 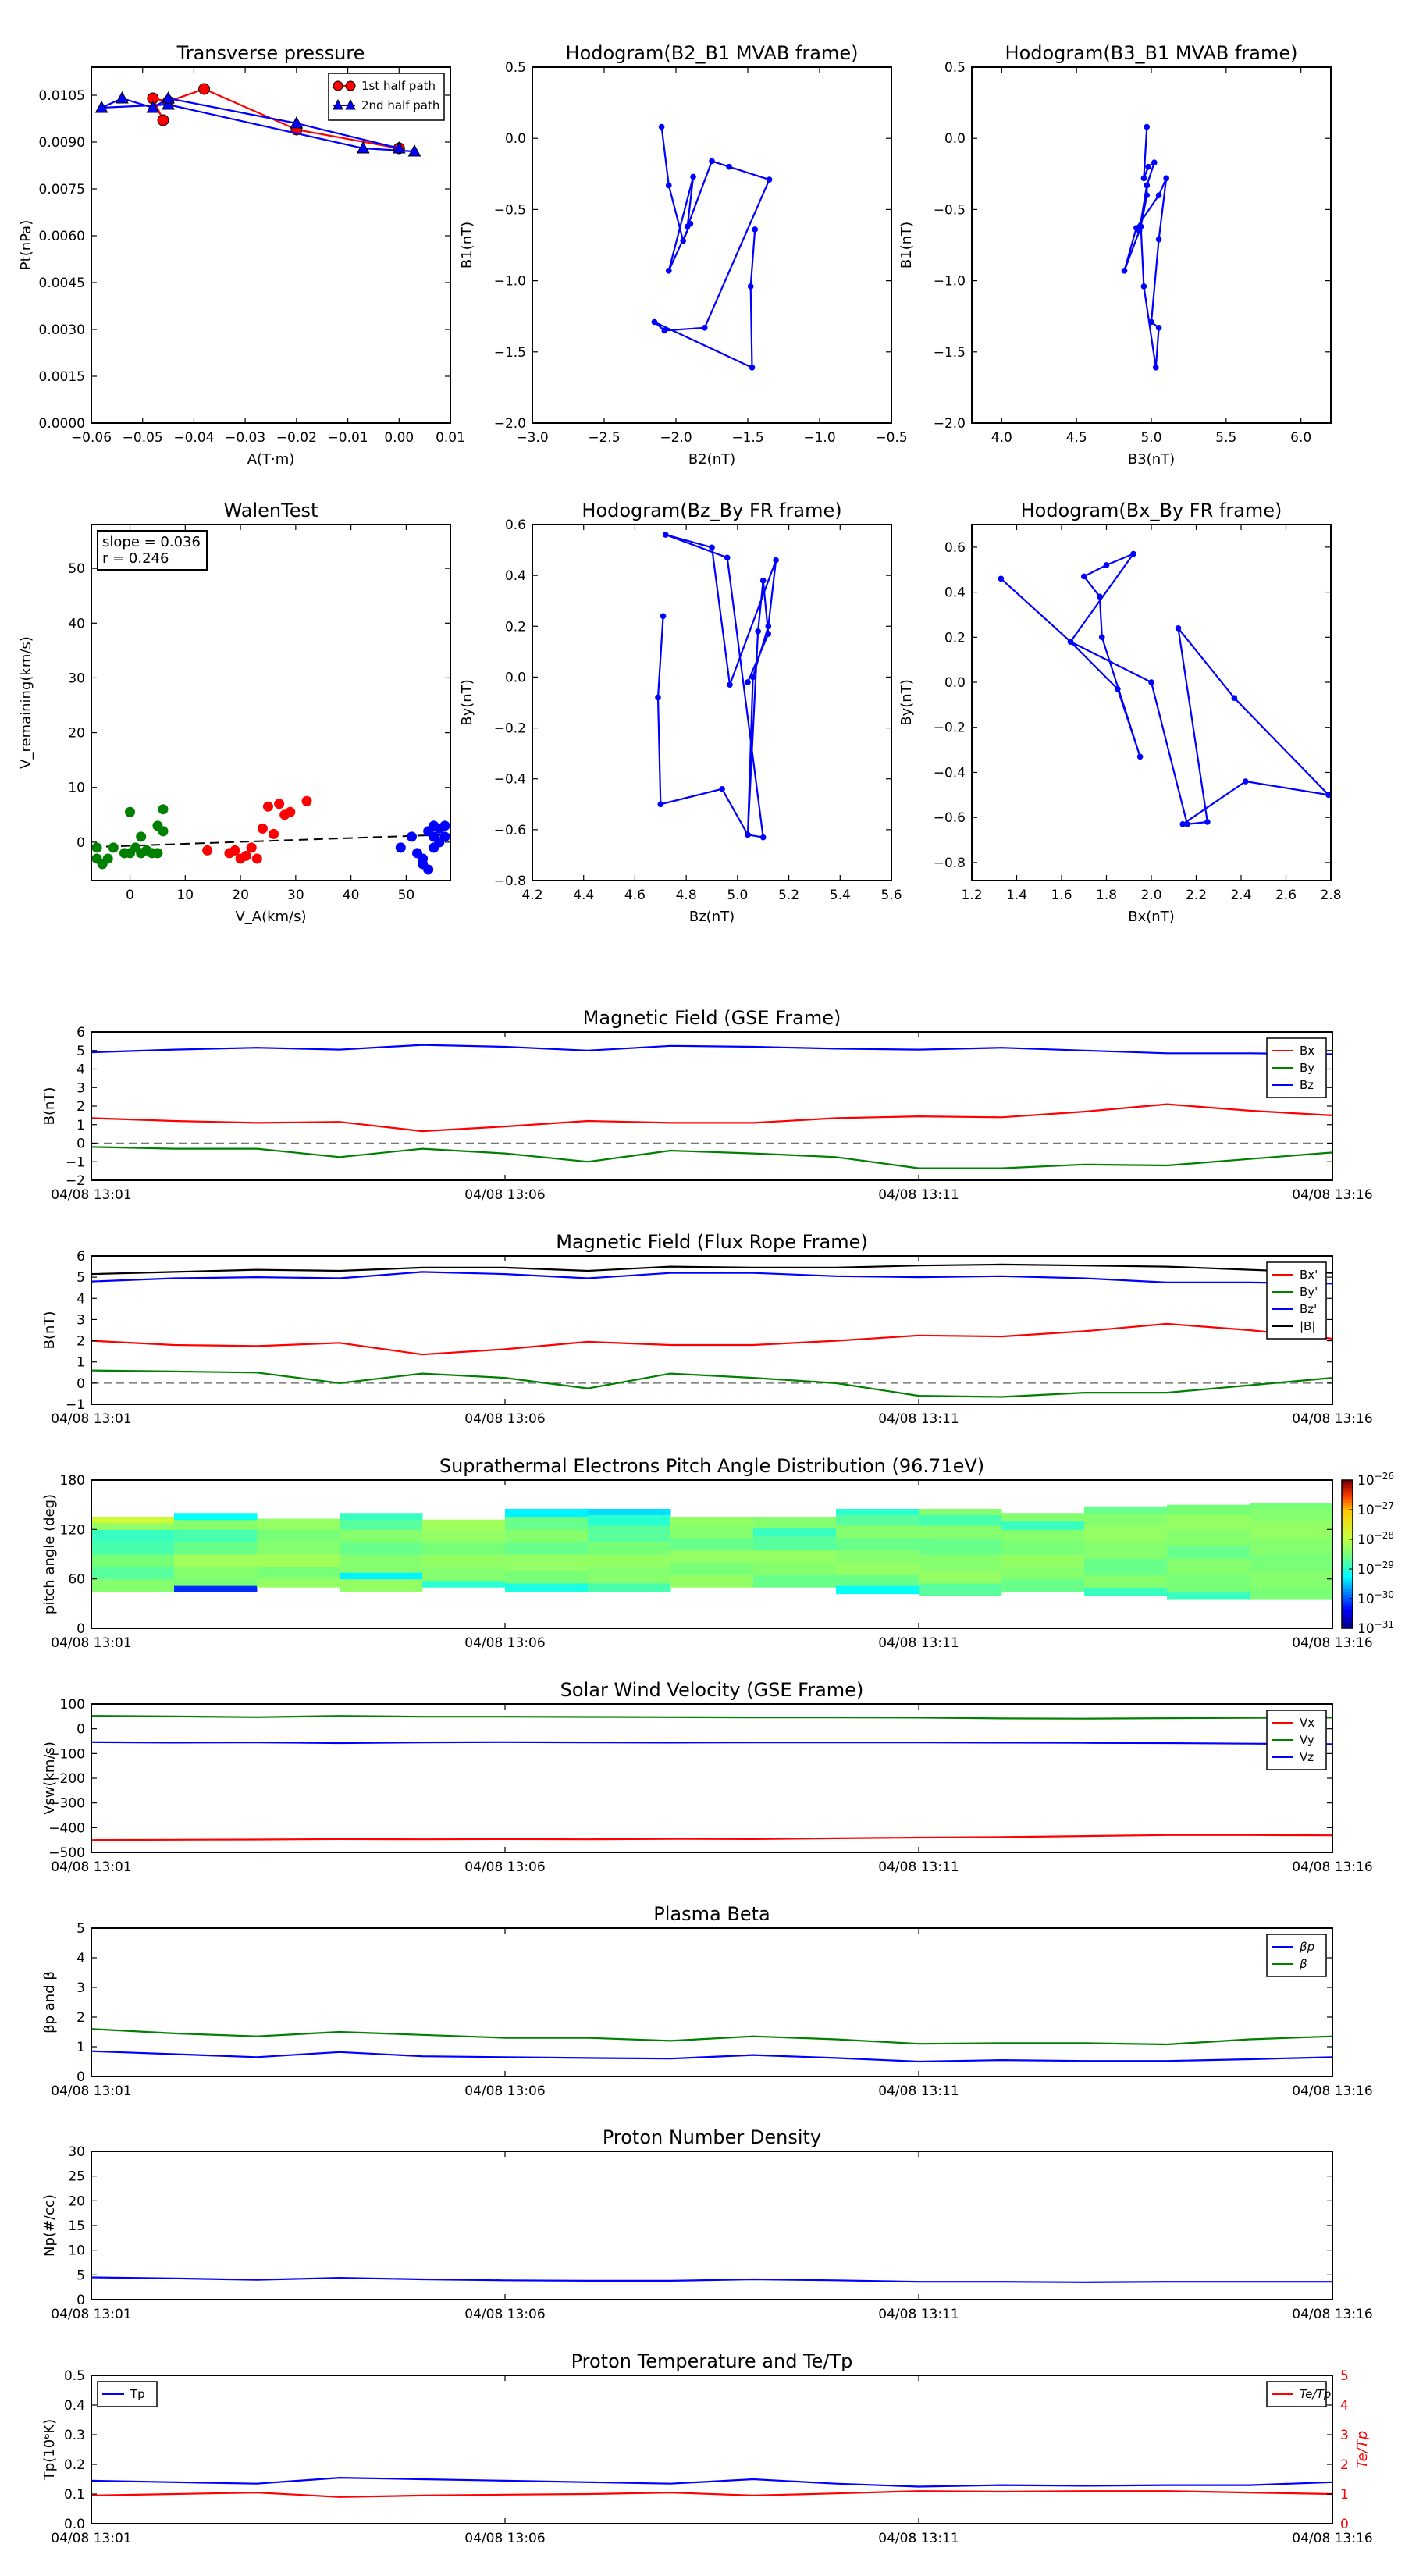 I want to click on y-tick-label: 0.0, so click(x=955, y=139).